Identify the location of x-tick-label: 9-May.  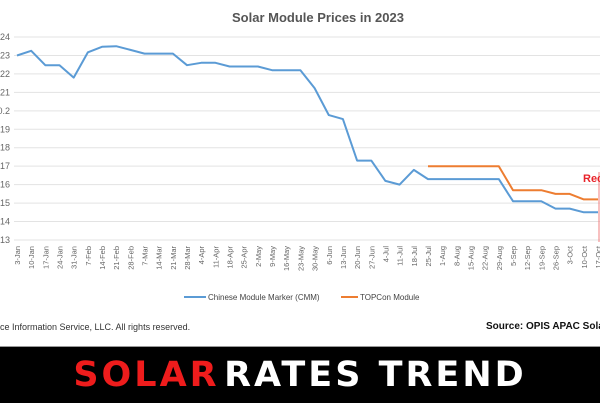
(272, 256).